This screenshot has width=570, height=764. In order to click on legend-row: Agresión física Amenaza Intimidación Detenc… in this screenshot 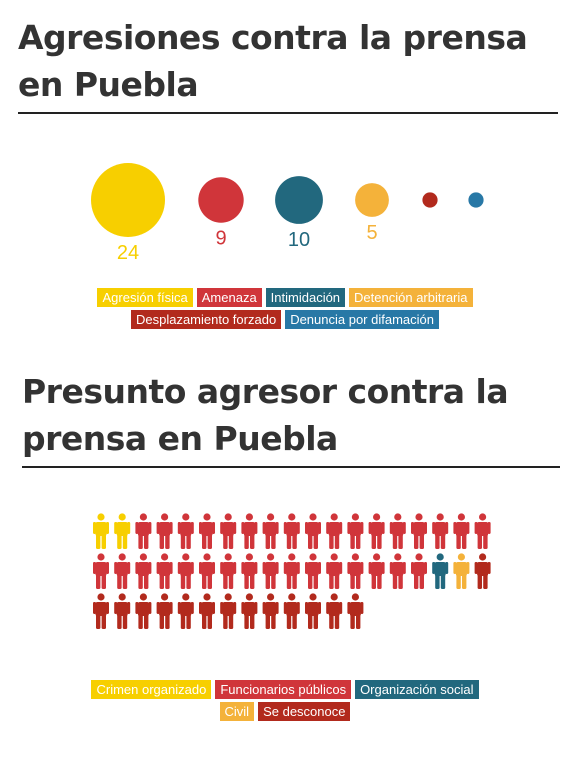, I will do `click(285, 297)`.